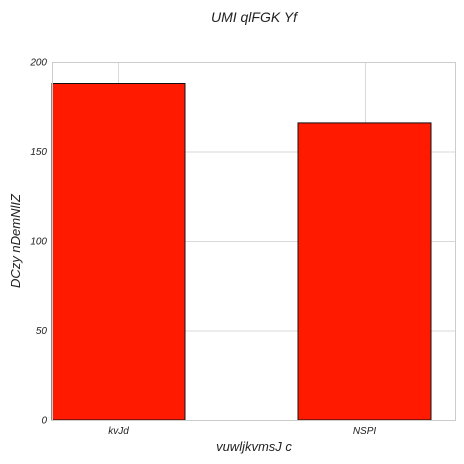  What do you see at coordinates (38, 242) in the screenshot?
I see `y-tick-label: 100` at bounding box center [38, 242].